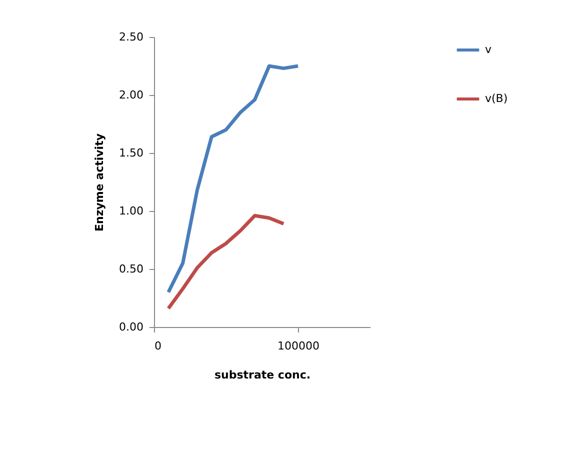  I want to click on y-axis-title: Enzyme activity, so click(99, 182).